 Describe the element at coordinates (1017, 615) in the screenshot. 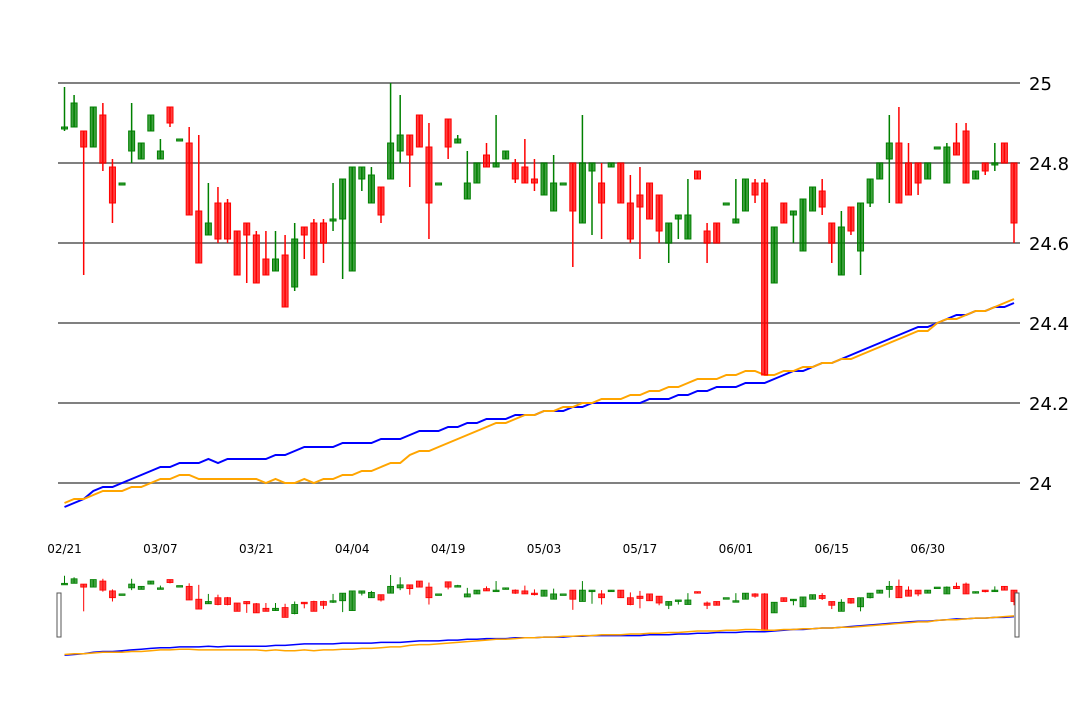

I see `navigator-right-handle` at that location.